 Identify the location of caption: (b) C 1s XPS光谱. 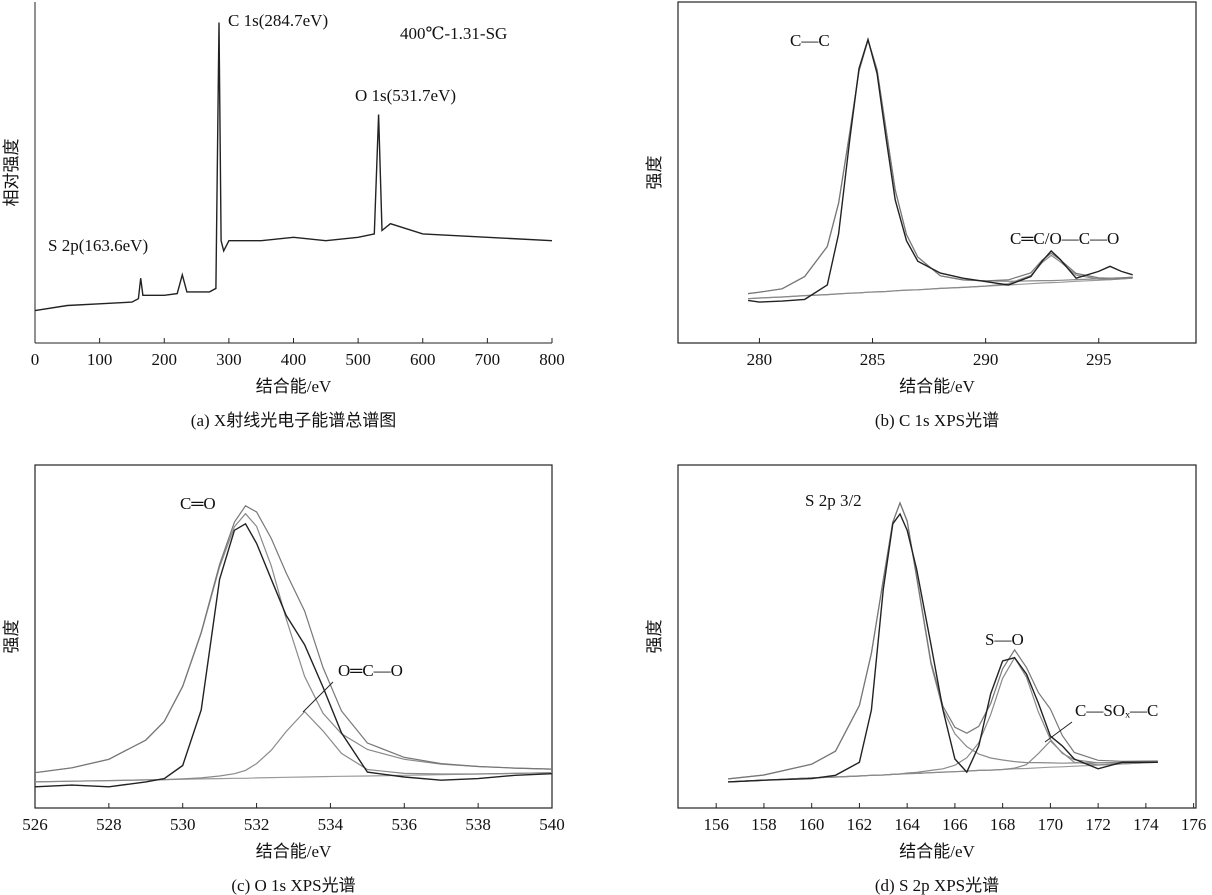
(937, 420).